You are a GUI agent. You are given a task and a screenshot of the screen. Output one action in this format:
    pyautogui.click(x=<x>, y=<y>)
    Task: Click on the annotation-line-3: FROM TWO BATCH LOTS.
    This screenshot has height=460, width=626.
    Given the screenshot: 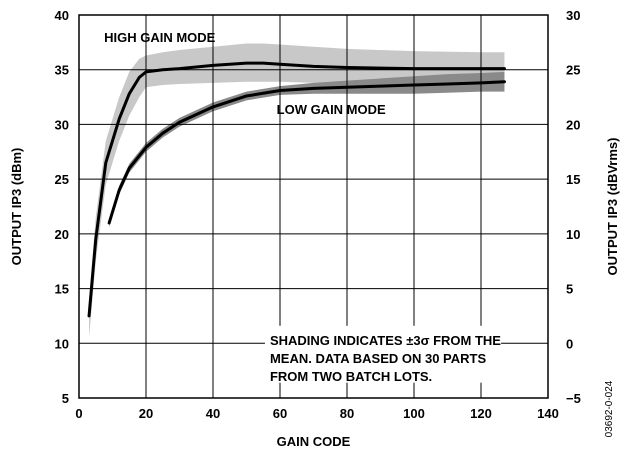 What is the action you would take?
    pyautogui.click(x=351, y=376)
    